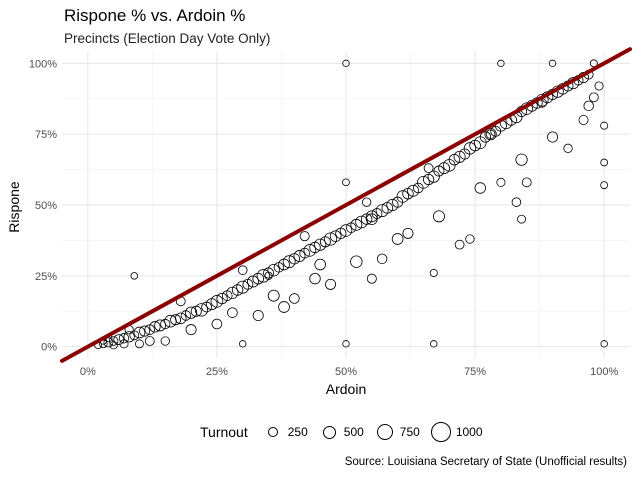 The width and height of the screenshot is (636, 477). I want to click on x-axis-ticks: 0% 25% 50% 75% 100%, so click(349, 372).